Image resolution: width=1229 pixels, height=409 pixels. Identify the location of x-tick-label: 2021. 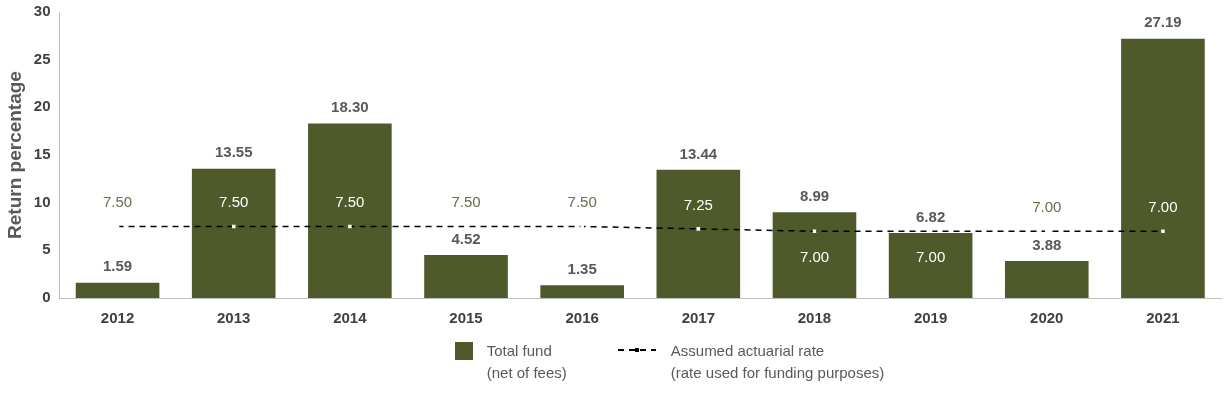
(1163, 318).